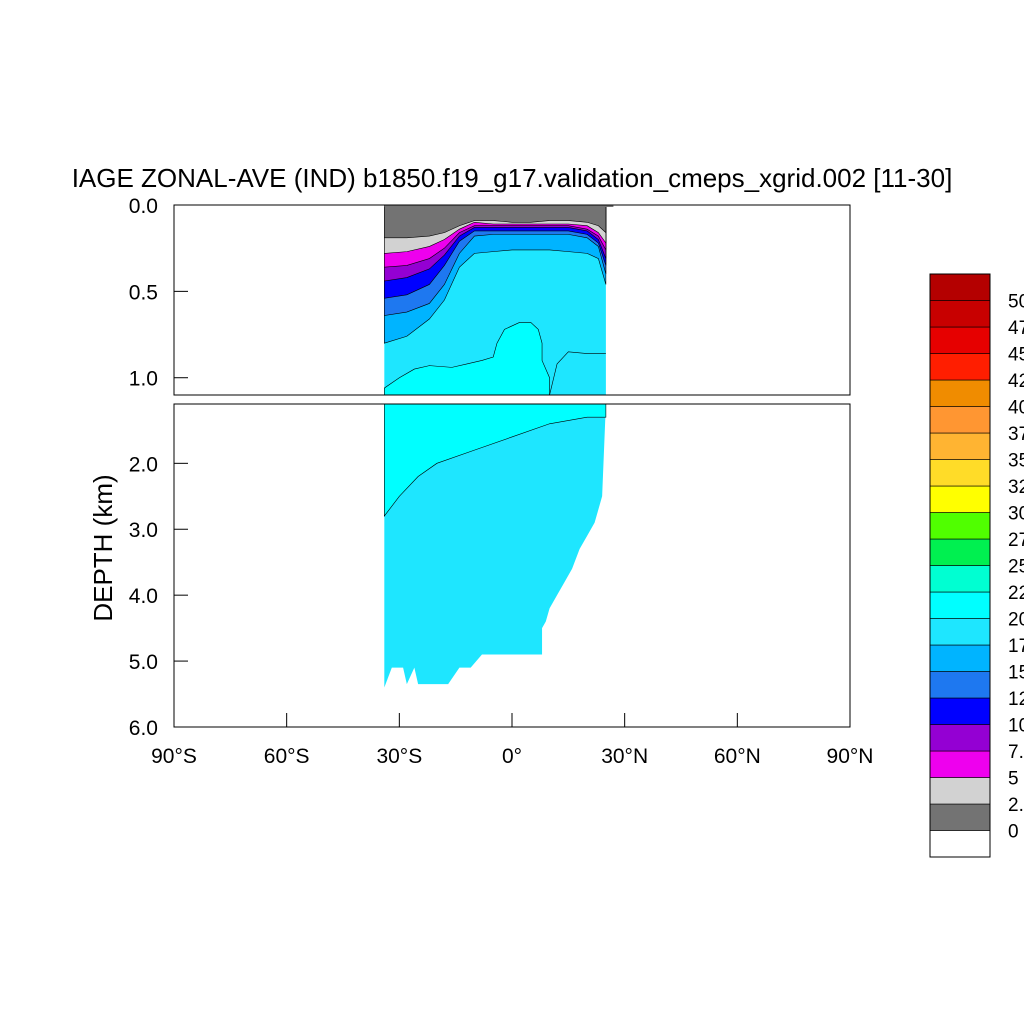  Describe the element at coordinates (467, 359) in the screenshot. I see `band-20-top` at that location.